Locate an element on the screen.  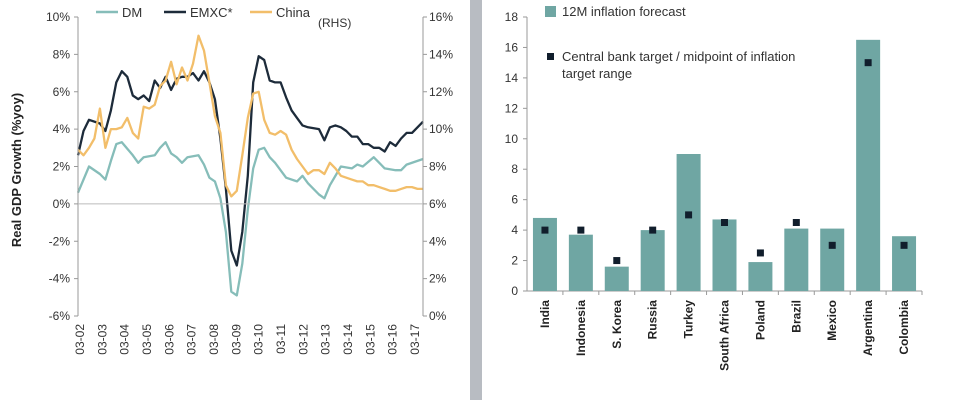
y2-tick-label: 2% is located at coordinates (438, 279).